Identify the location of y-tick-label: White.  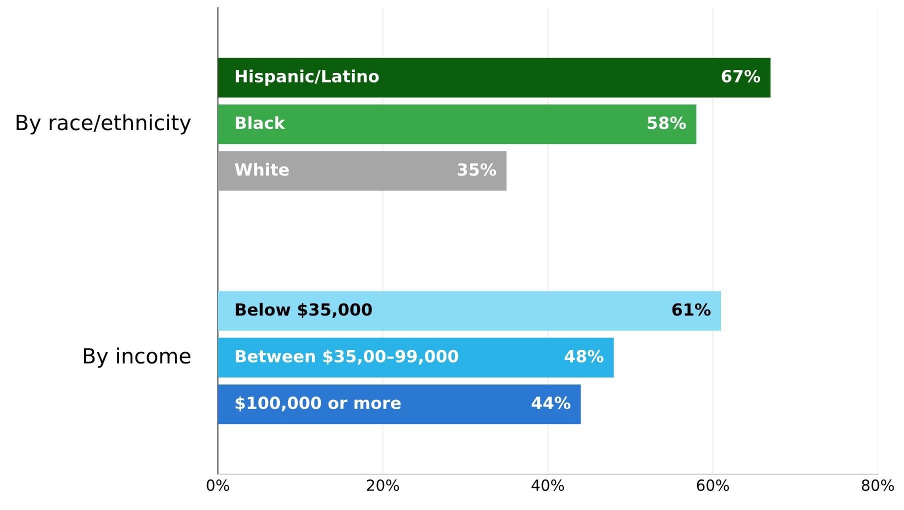
(261, 169).